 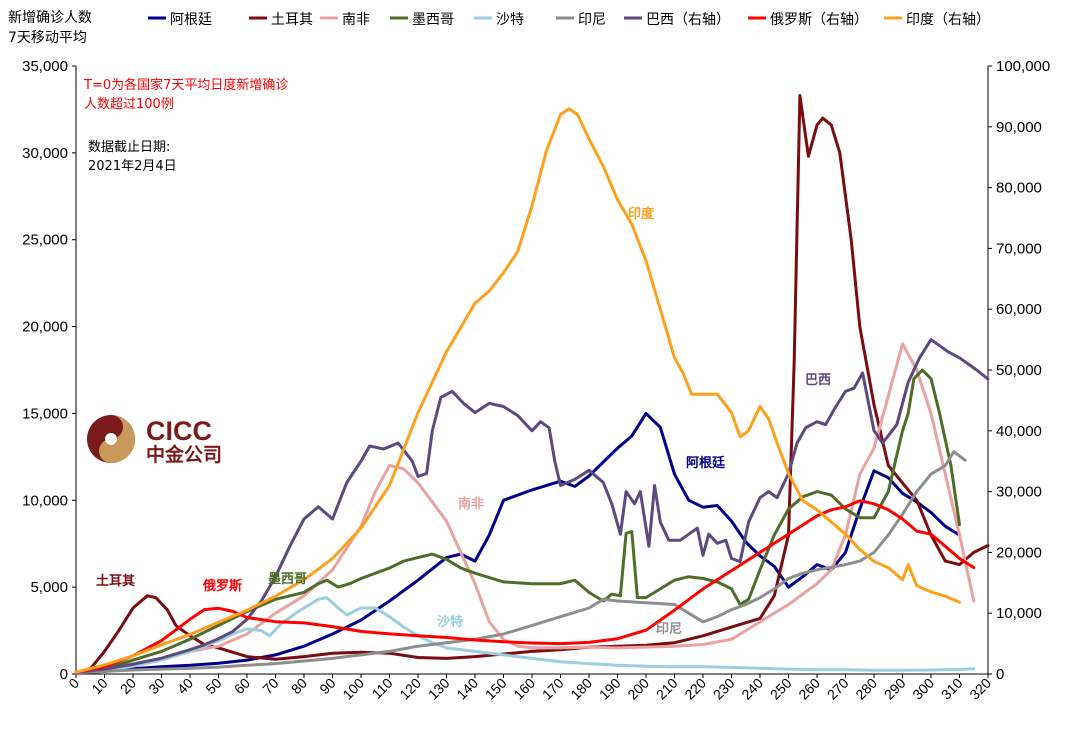 What do you see at coordinates (706, 463) in the screenshot?
I see `inline-label: 阿根廷` at bounding box center [706, 463].